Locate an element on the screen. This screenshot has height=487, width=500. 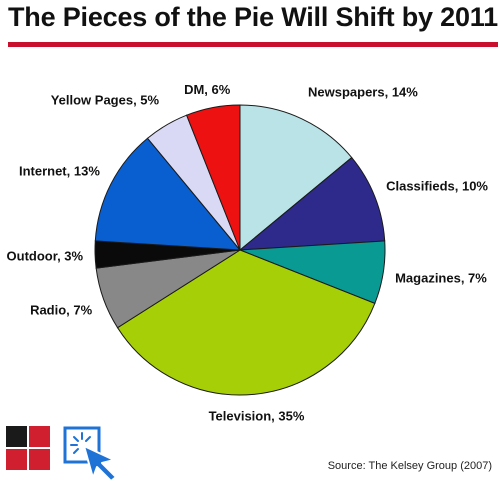
pie-slice-classifieds is located at coordinates (312, 203).